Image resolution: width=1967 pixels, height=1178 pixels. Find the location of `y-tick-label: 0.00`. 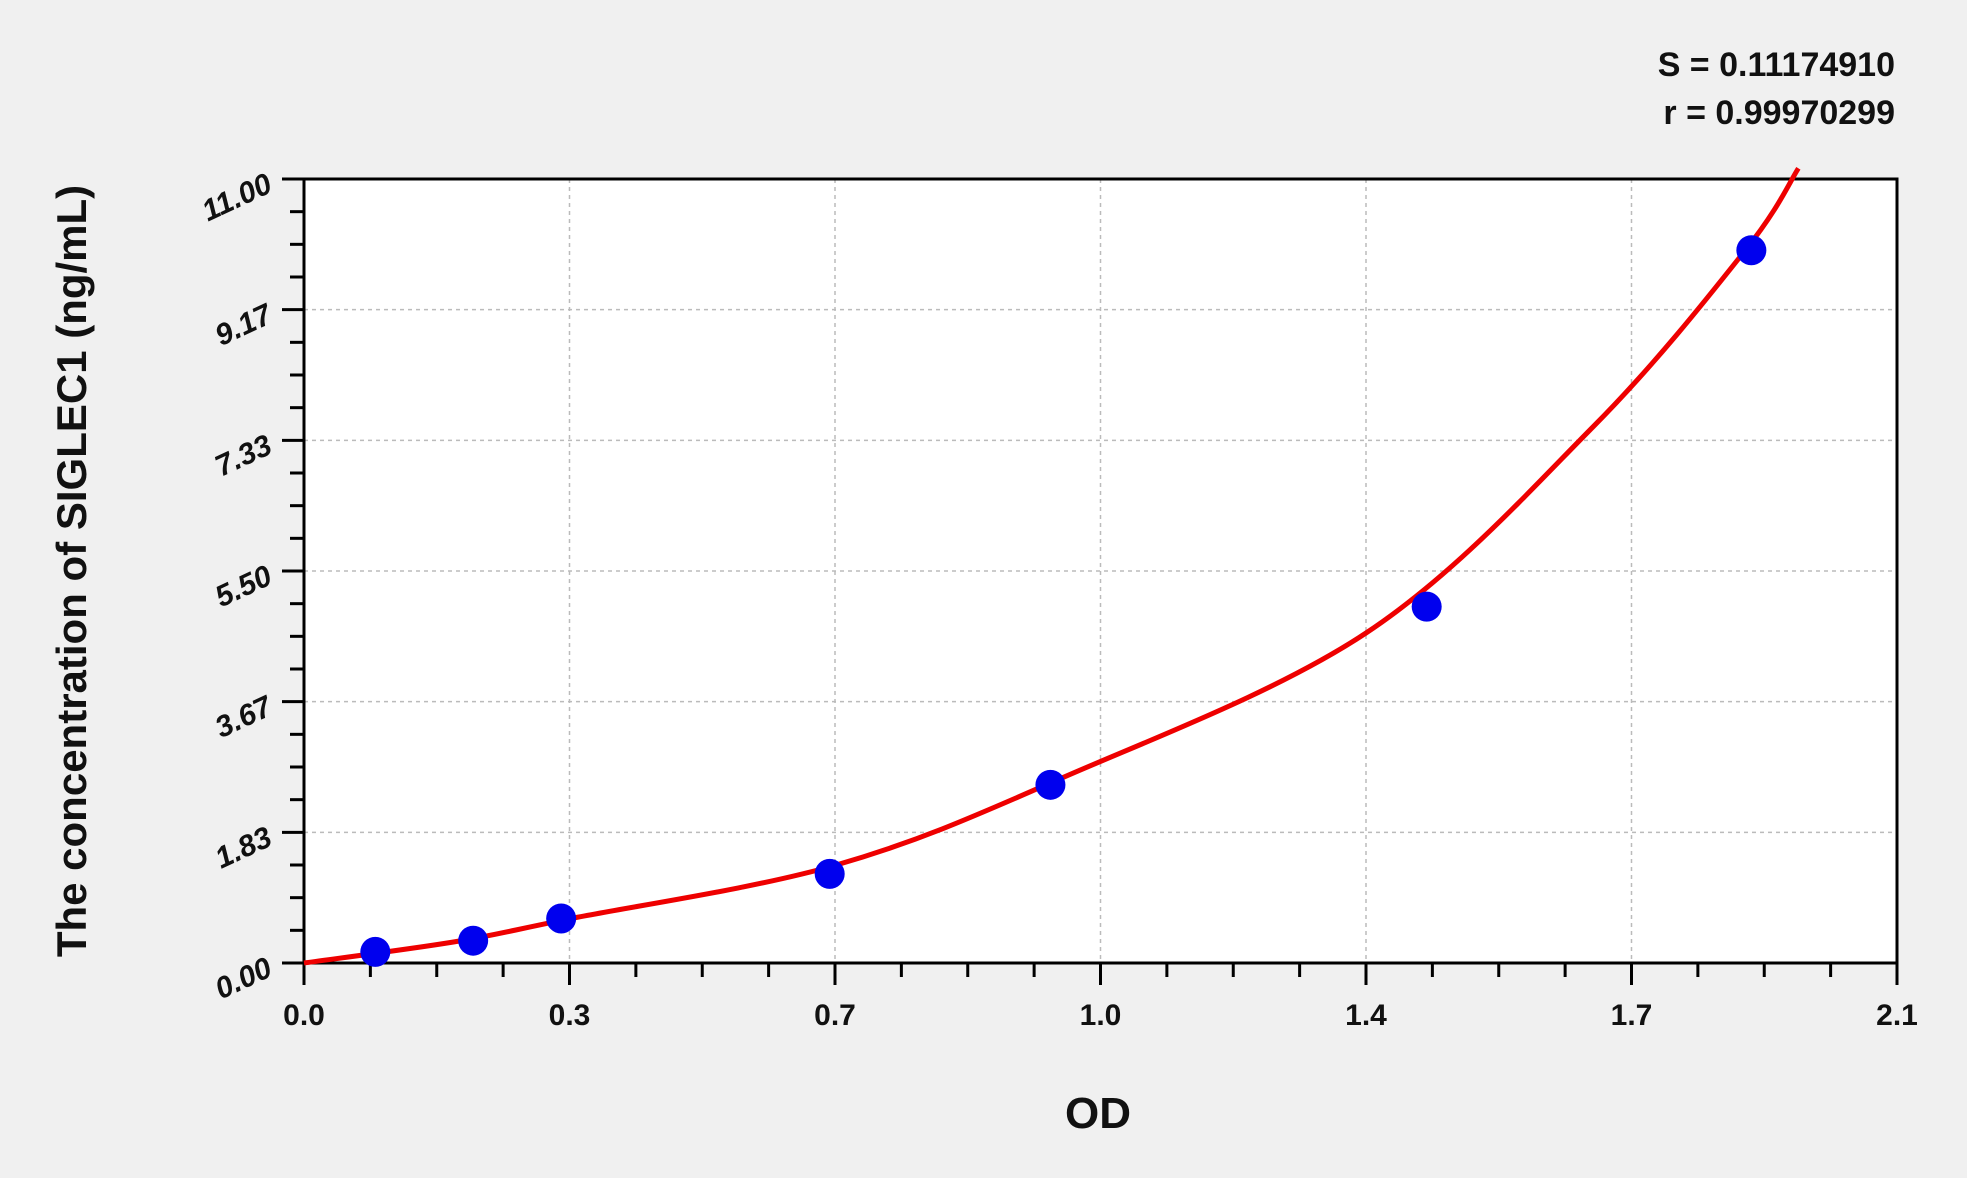

y-tick-label: 0.00 is located at coordinates (243, 978).